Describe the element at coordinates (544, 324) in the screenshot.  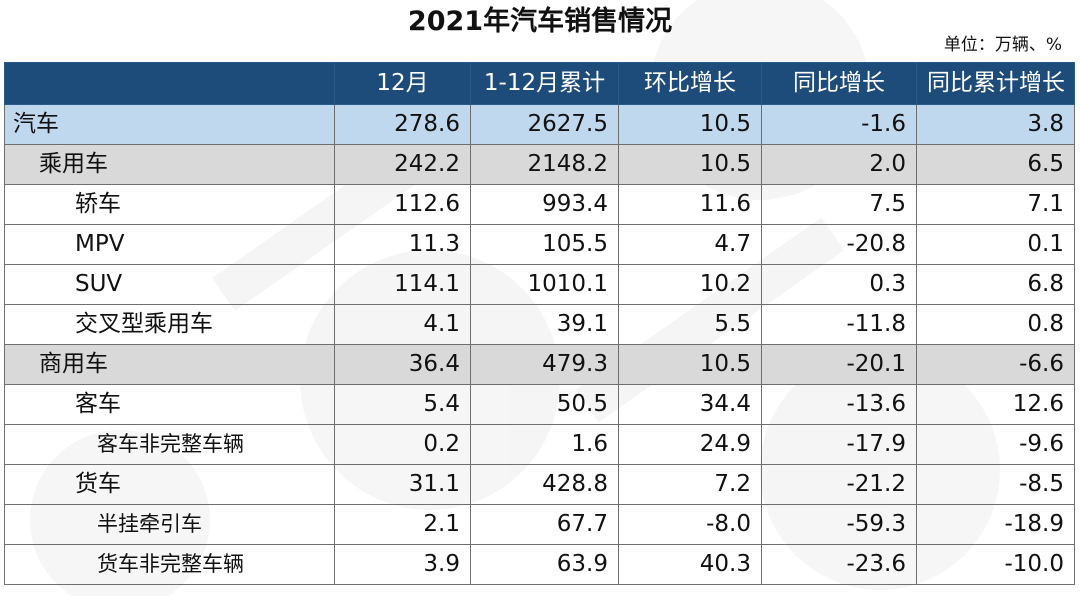
I see `cell-ytd: 39.1` at that location.